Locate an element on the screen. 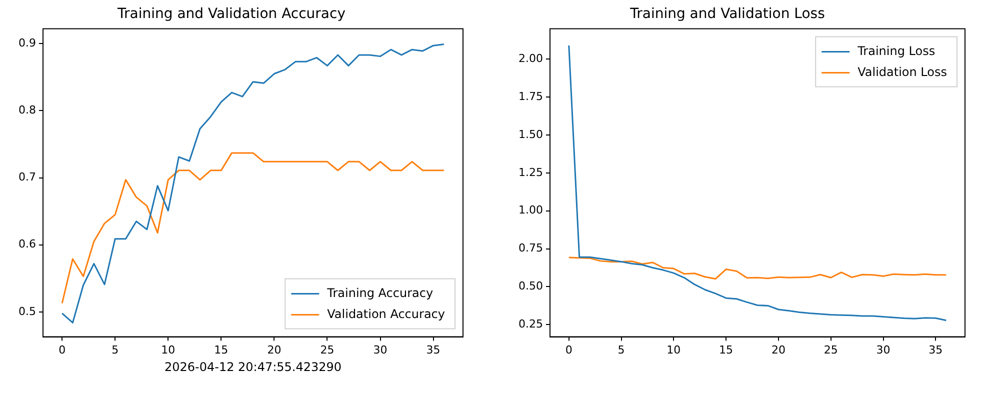 The width and height of the screenshot is (981, 393). legend-label: Validation Loss is located at coordinates (902, 71).